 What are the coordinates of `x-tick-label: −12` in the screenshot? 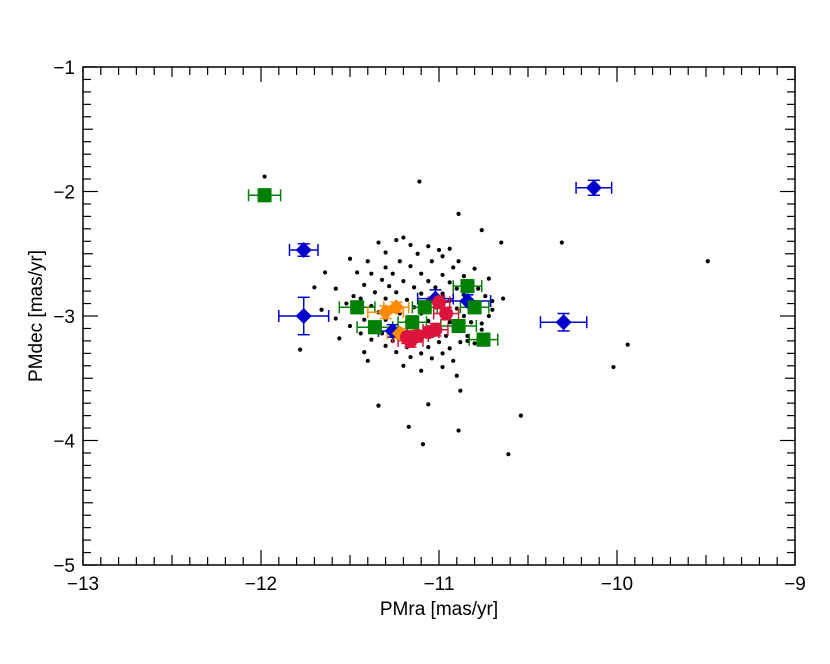 It's located at (261, 584).